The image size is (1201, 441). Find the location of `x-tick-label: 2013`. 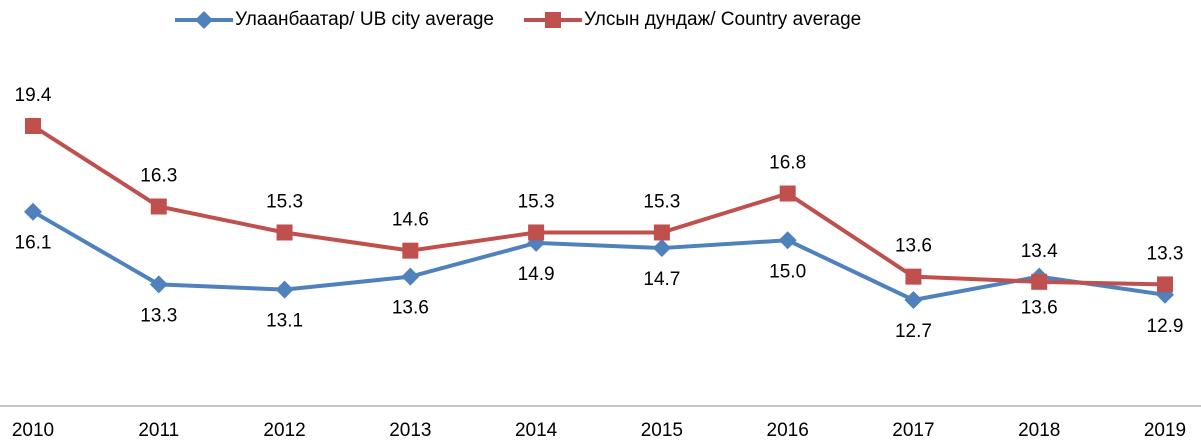

x-tick-label: 2013 is located at coordinates (410, 430).